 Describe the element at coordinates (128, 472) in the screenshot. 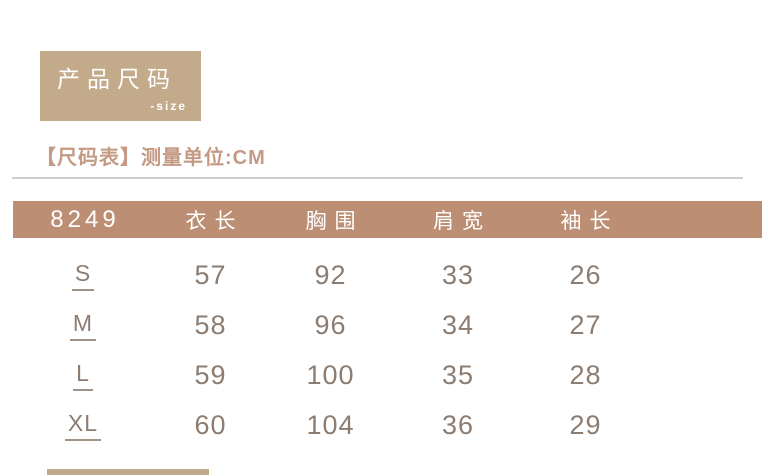

I see `next-section-badge-partial` at that location.